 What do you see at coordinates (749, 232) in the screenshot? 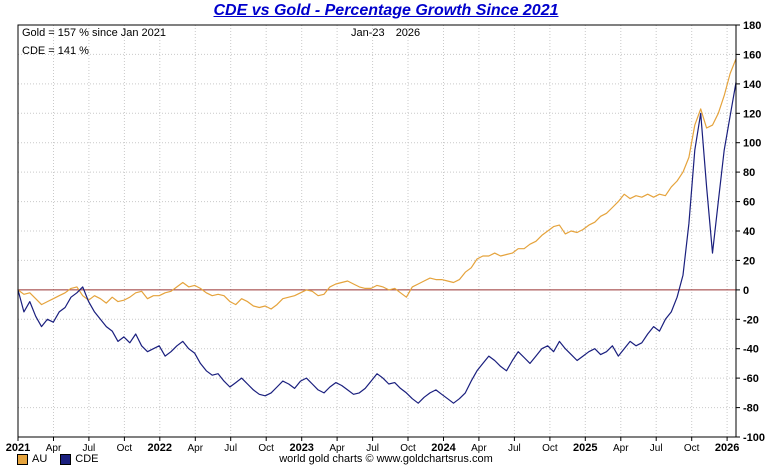
I see `y-tick-label: 40` at bounding box center [749, 232].